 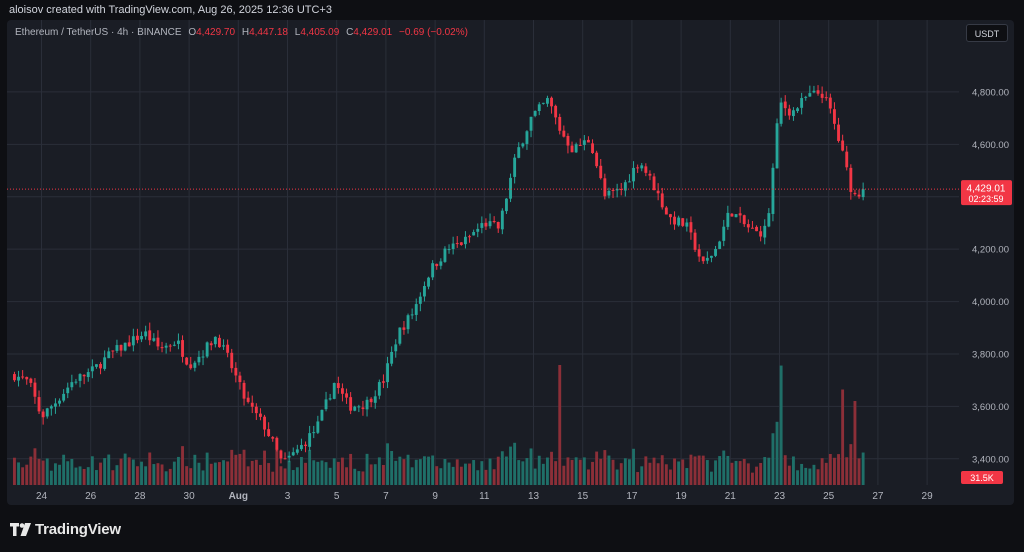 I want to click on time-tick-label: 24, so click(x=42, y=496).